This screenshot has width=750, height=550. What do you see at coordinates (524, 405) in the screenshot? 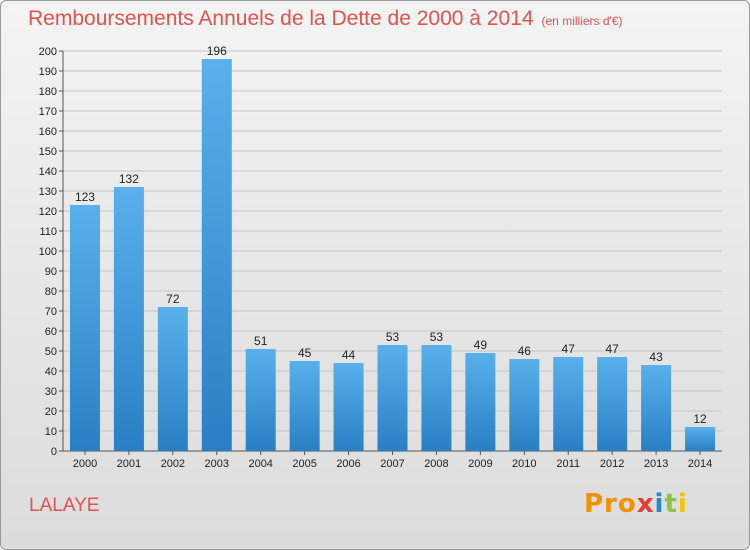
I see `bar-2010` at bounding box center [524, 405].